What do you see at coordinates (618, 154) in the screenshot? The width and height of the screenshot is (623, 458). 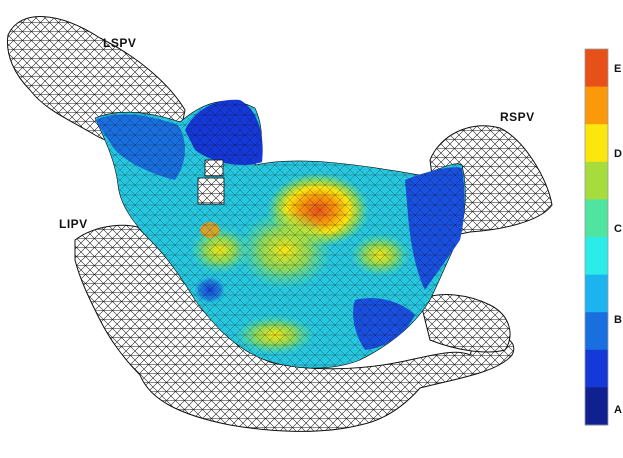 I see `colorbar-tick-d: D` at bounding box center [618, 154].